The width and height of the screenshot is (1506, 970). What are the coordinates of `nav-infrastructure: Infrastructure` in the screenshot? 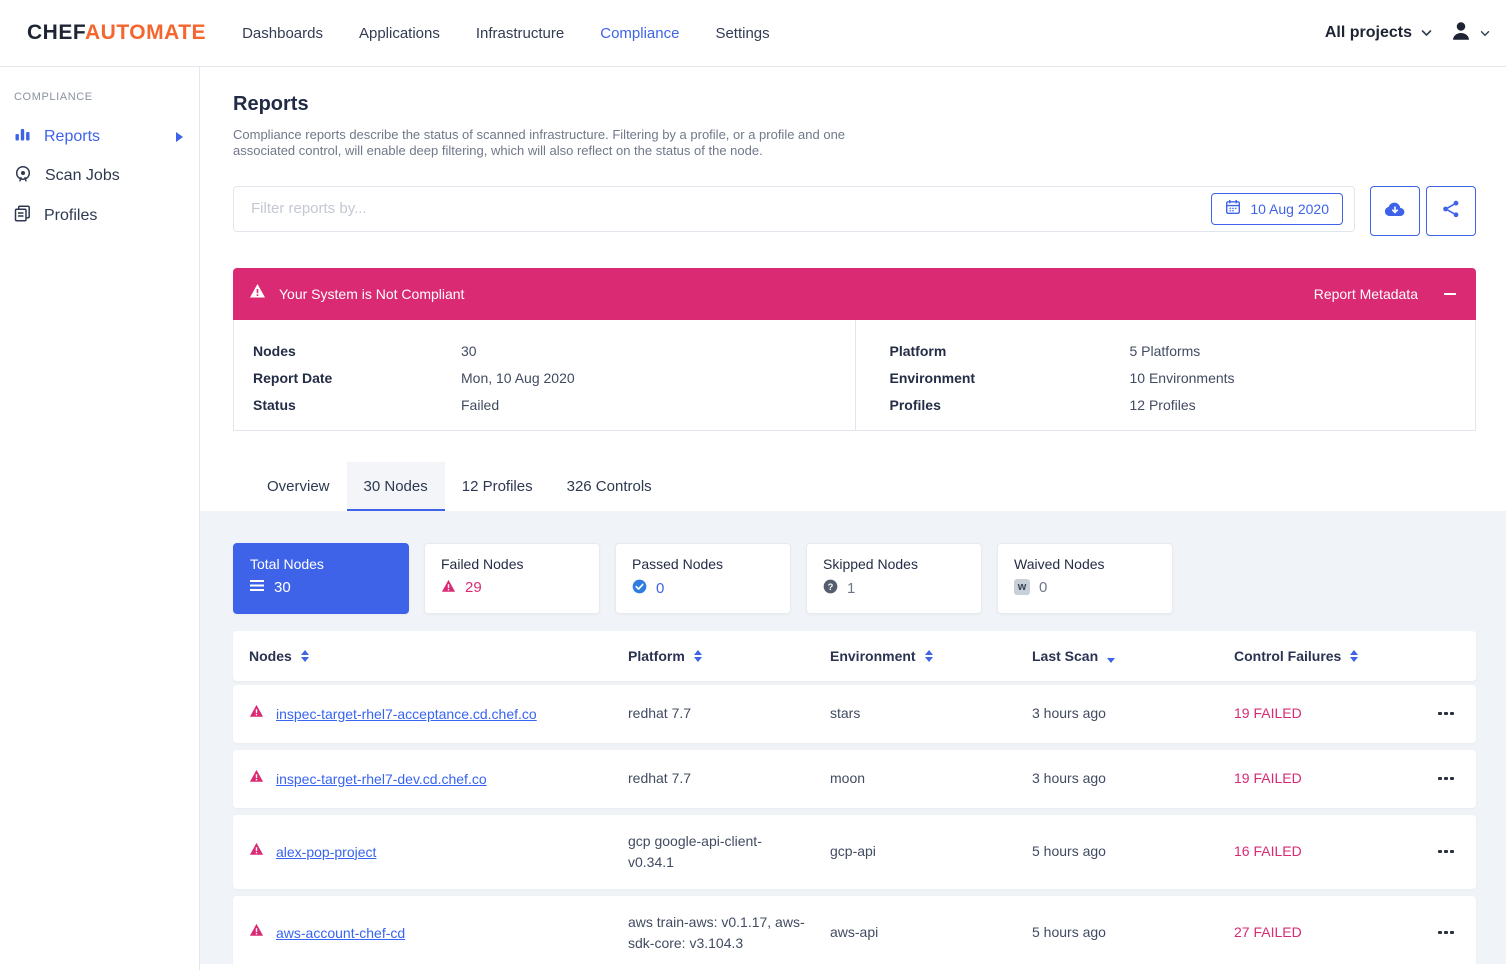 It's located at (520, 33).